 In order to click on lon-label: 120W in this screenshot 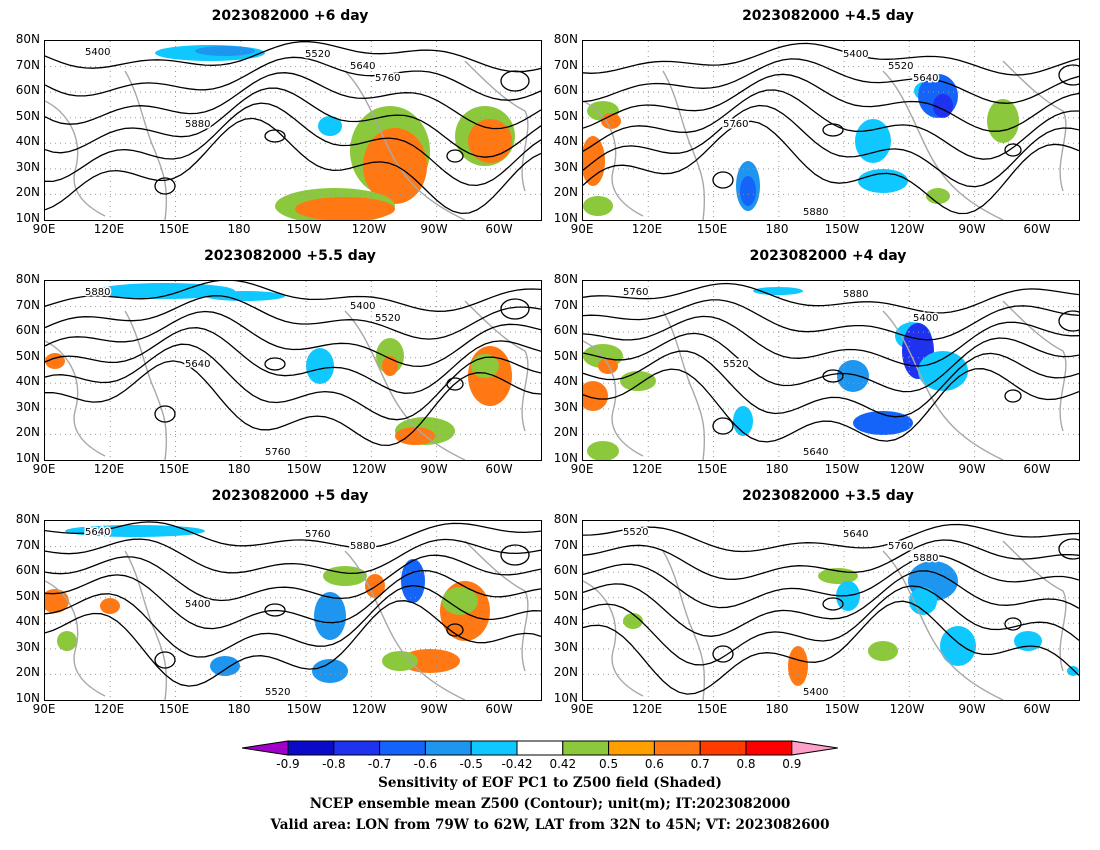, I will do `click(369, 709)`.